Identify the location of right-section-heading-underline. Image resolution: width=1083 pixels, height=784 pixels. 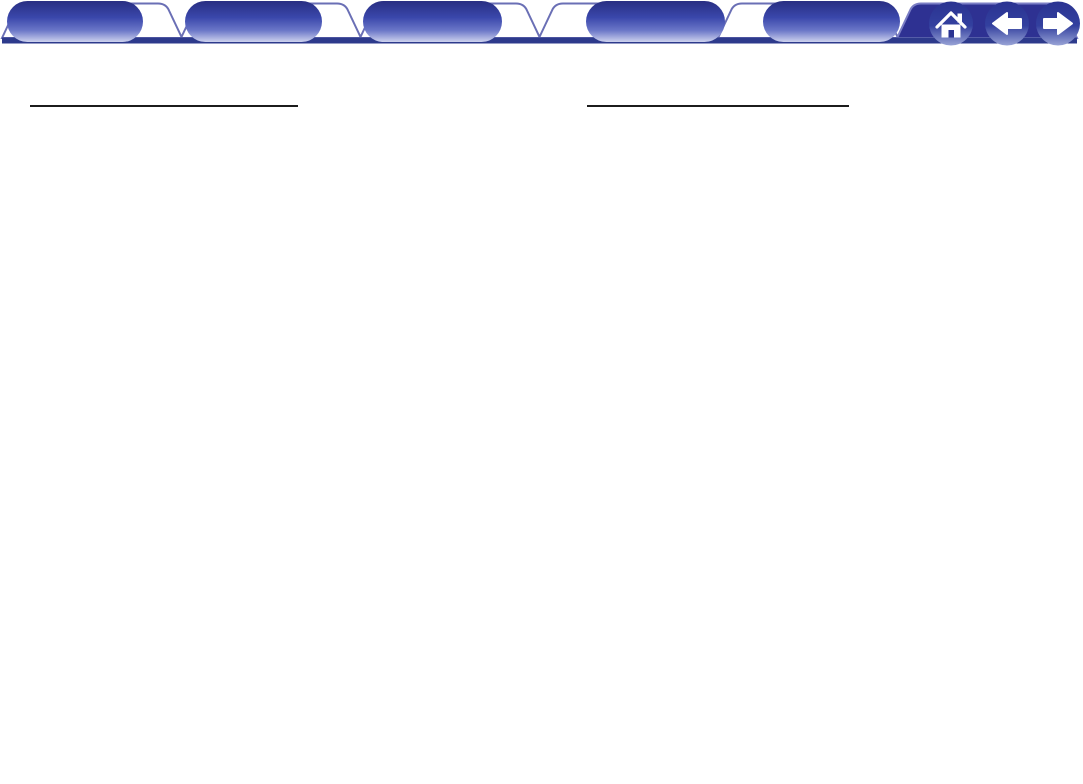
(718, 106).